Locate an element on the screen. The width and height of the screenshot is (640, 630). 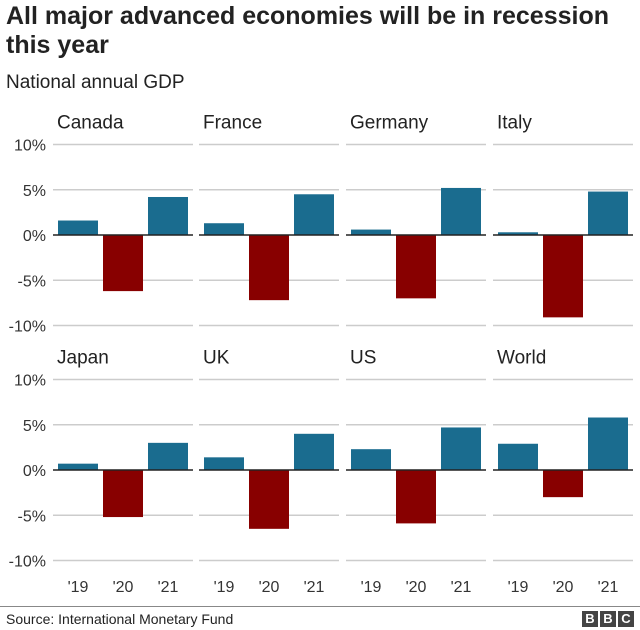
chart-subtitle: National annual GDP is located at coordinates (95, 82).